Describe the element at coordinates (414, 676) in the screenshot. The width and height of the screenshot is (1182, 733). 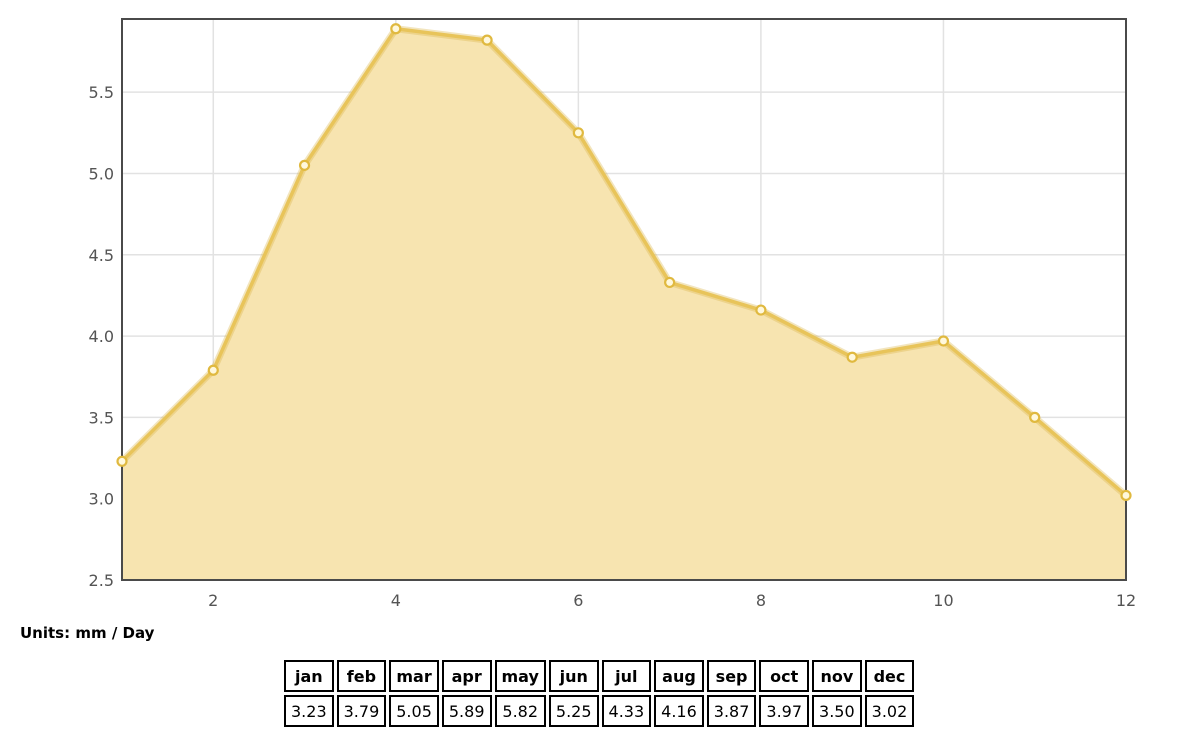
I see `table-header-mar: mar` at that location.